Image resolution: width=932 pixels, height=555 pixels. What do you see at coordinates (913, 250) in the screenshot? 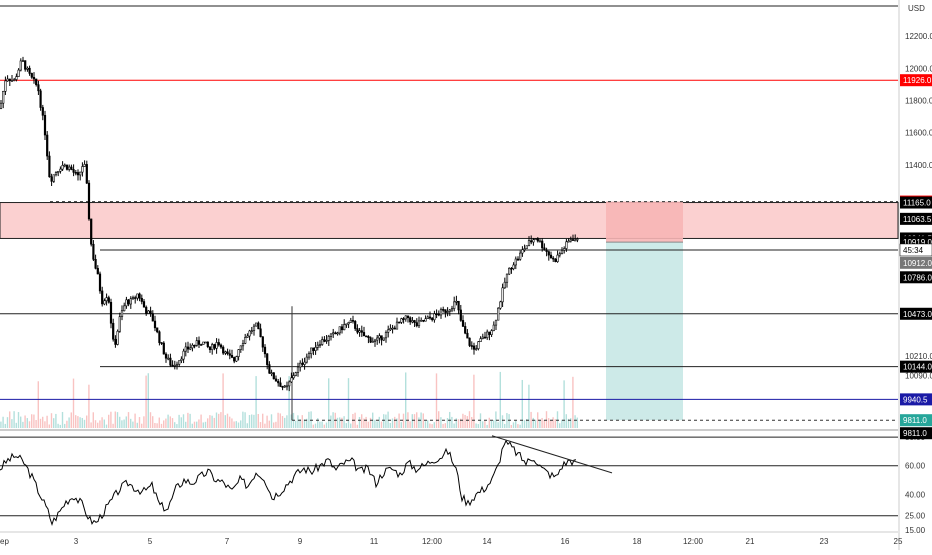
I see `price-tag-label: 45:34` at bounding box center [913, 250].